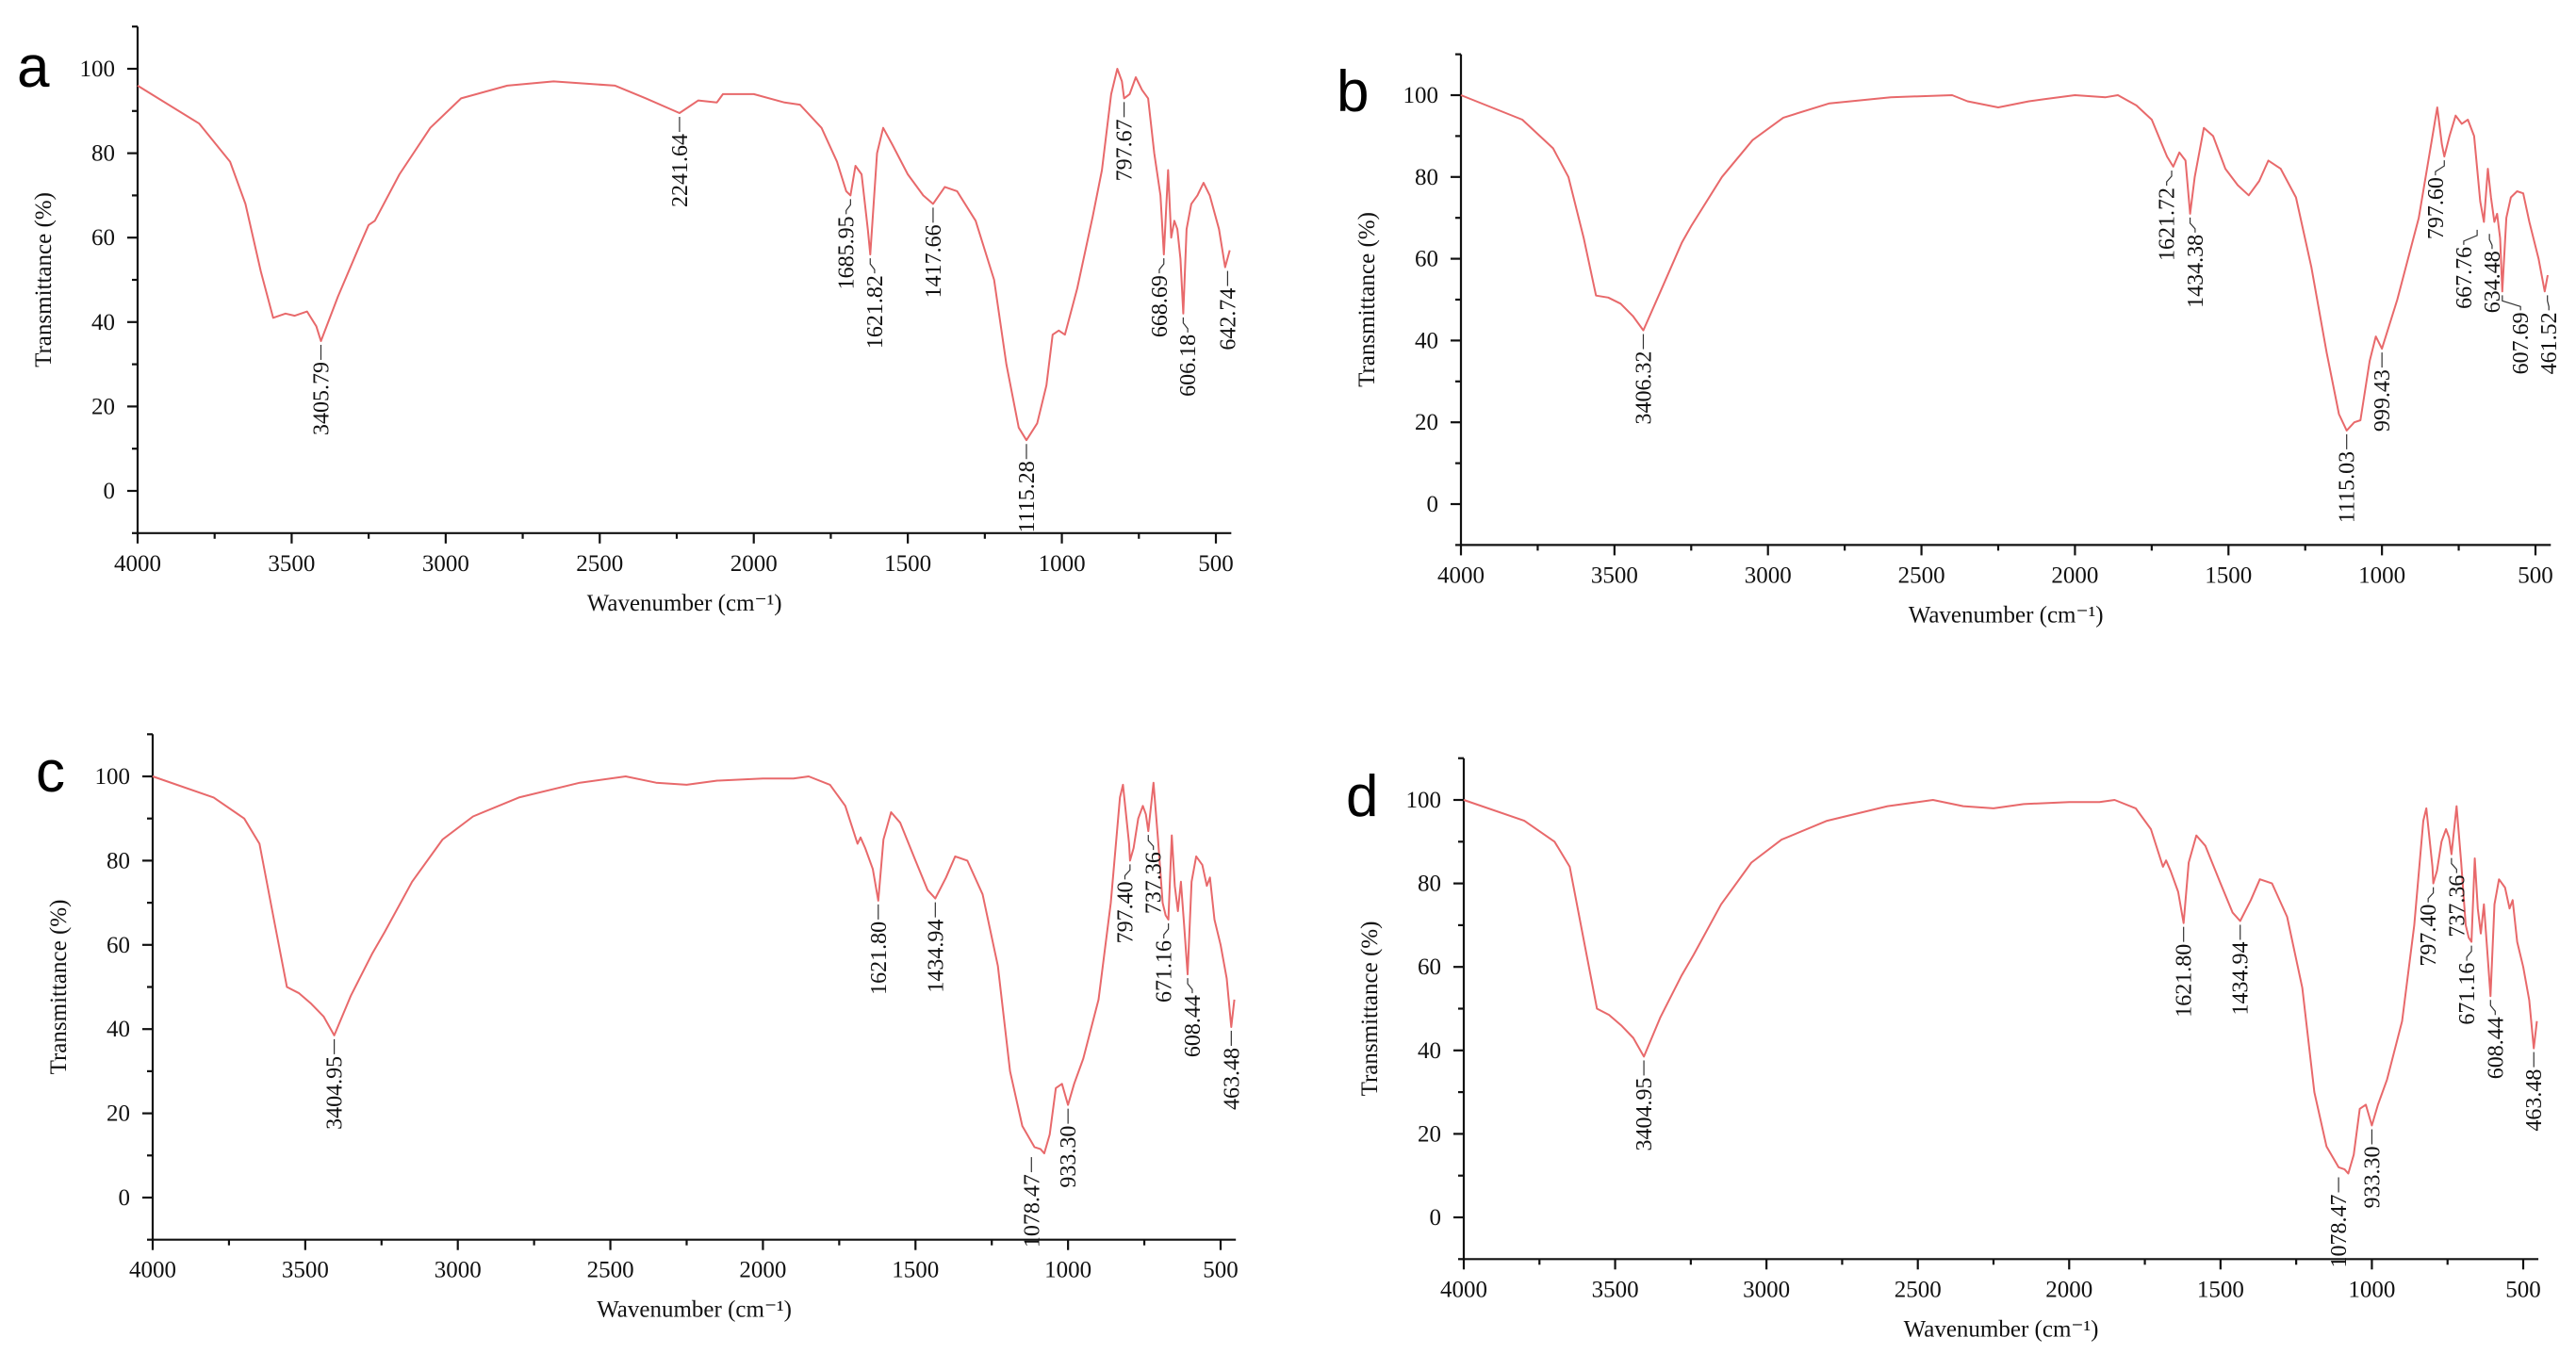 The width and height of the screenshot is (2576, 1370). Describe the element at coordinates (1188, 365) in the screenshot. I see `peak-label: 606.18` at that location.